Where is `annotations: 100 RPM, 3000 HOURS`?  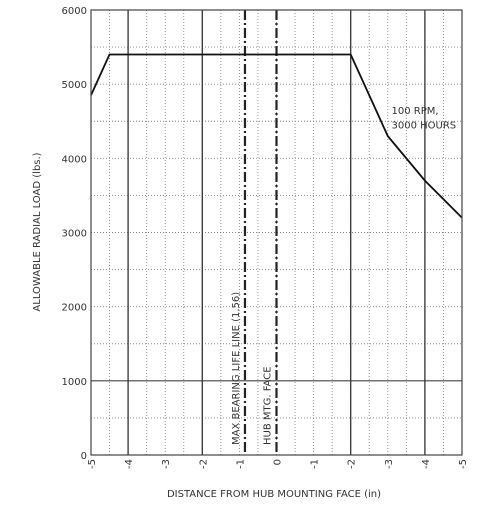 annotations: 100 RPM, 3000 HOURS is located at coordinates (424, 119).